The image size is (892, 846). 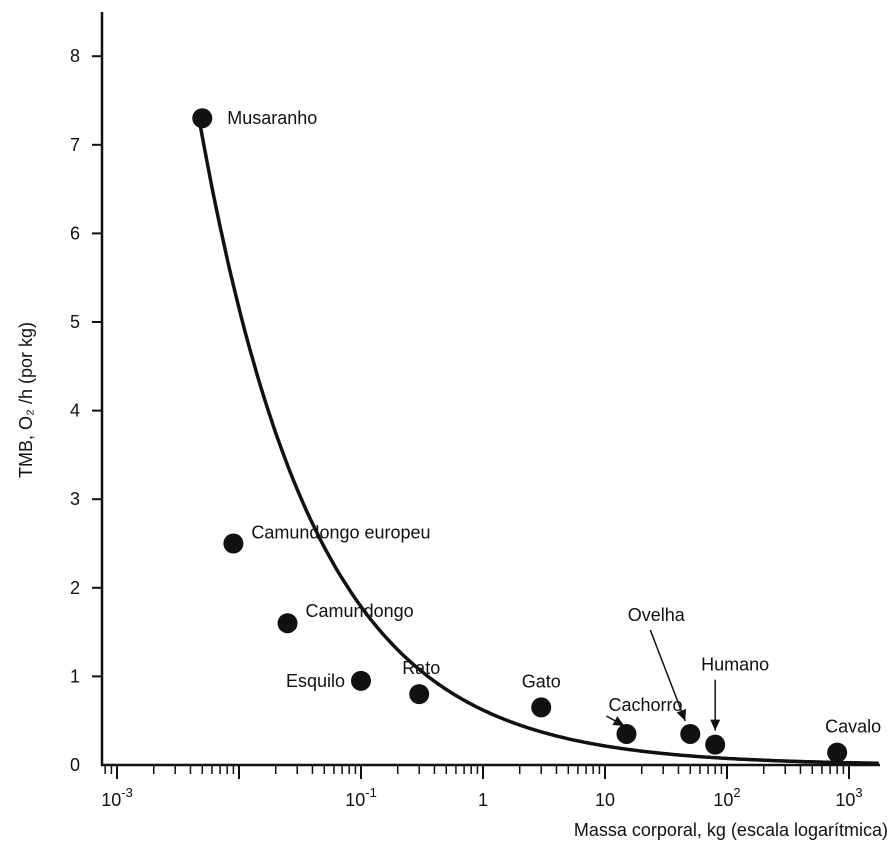 What do you see at coordinates (75, 499) in the screenshot?
I see `y-tick-label: 3` at bounding box center [75, 499].